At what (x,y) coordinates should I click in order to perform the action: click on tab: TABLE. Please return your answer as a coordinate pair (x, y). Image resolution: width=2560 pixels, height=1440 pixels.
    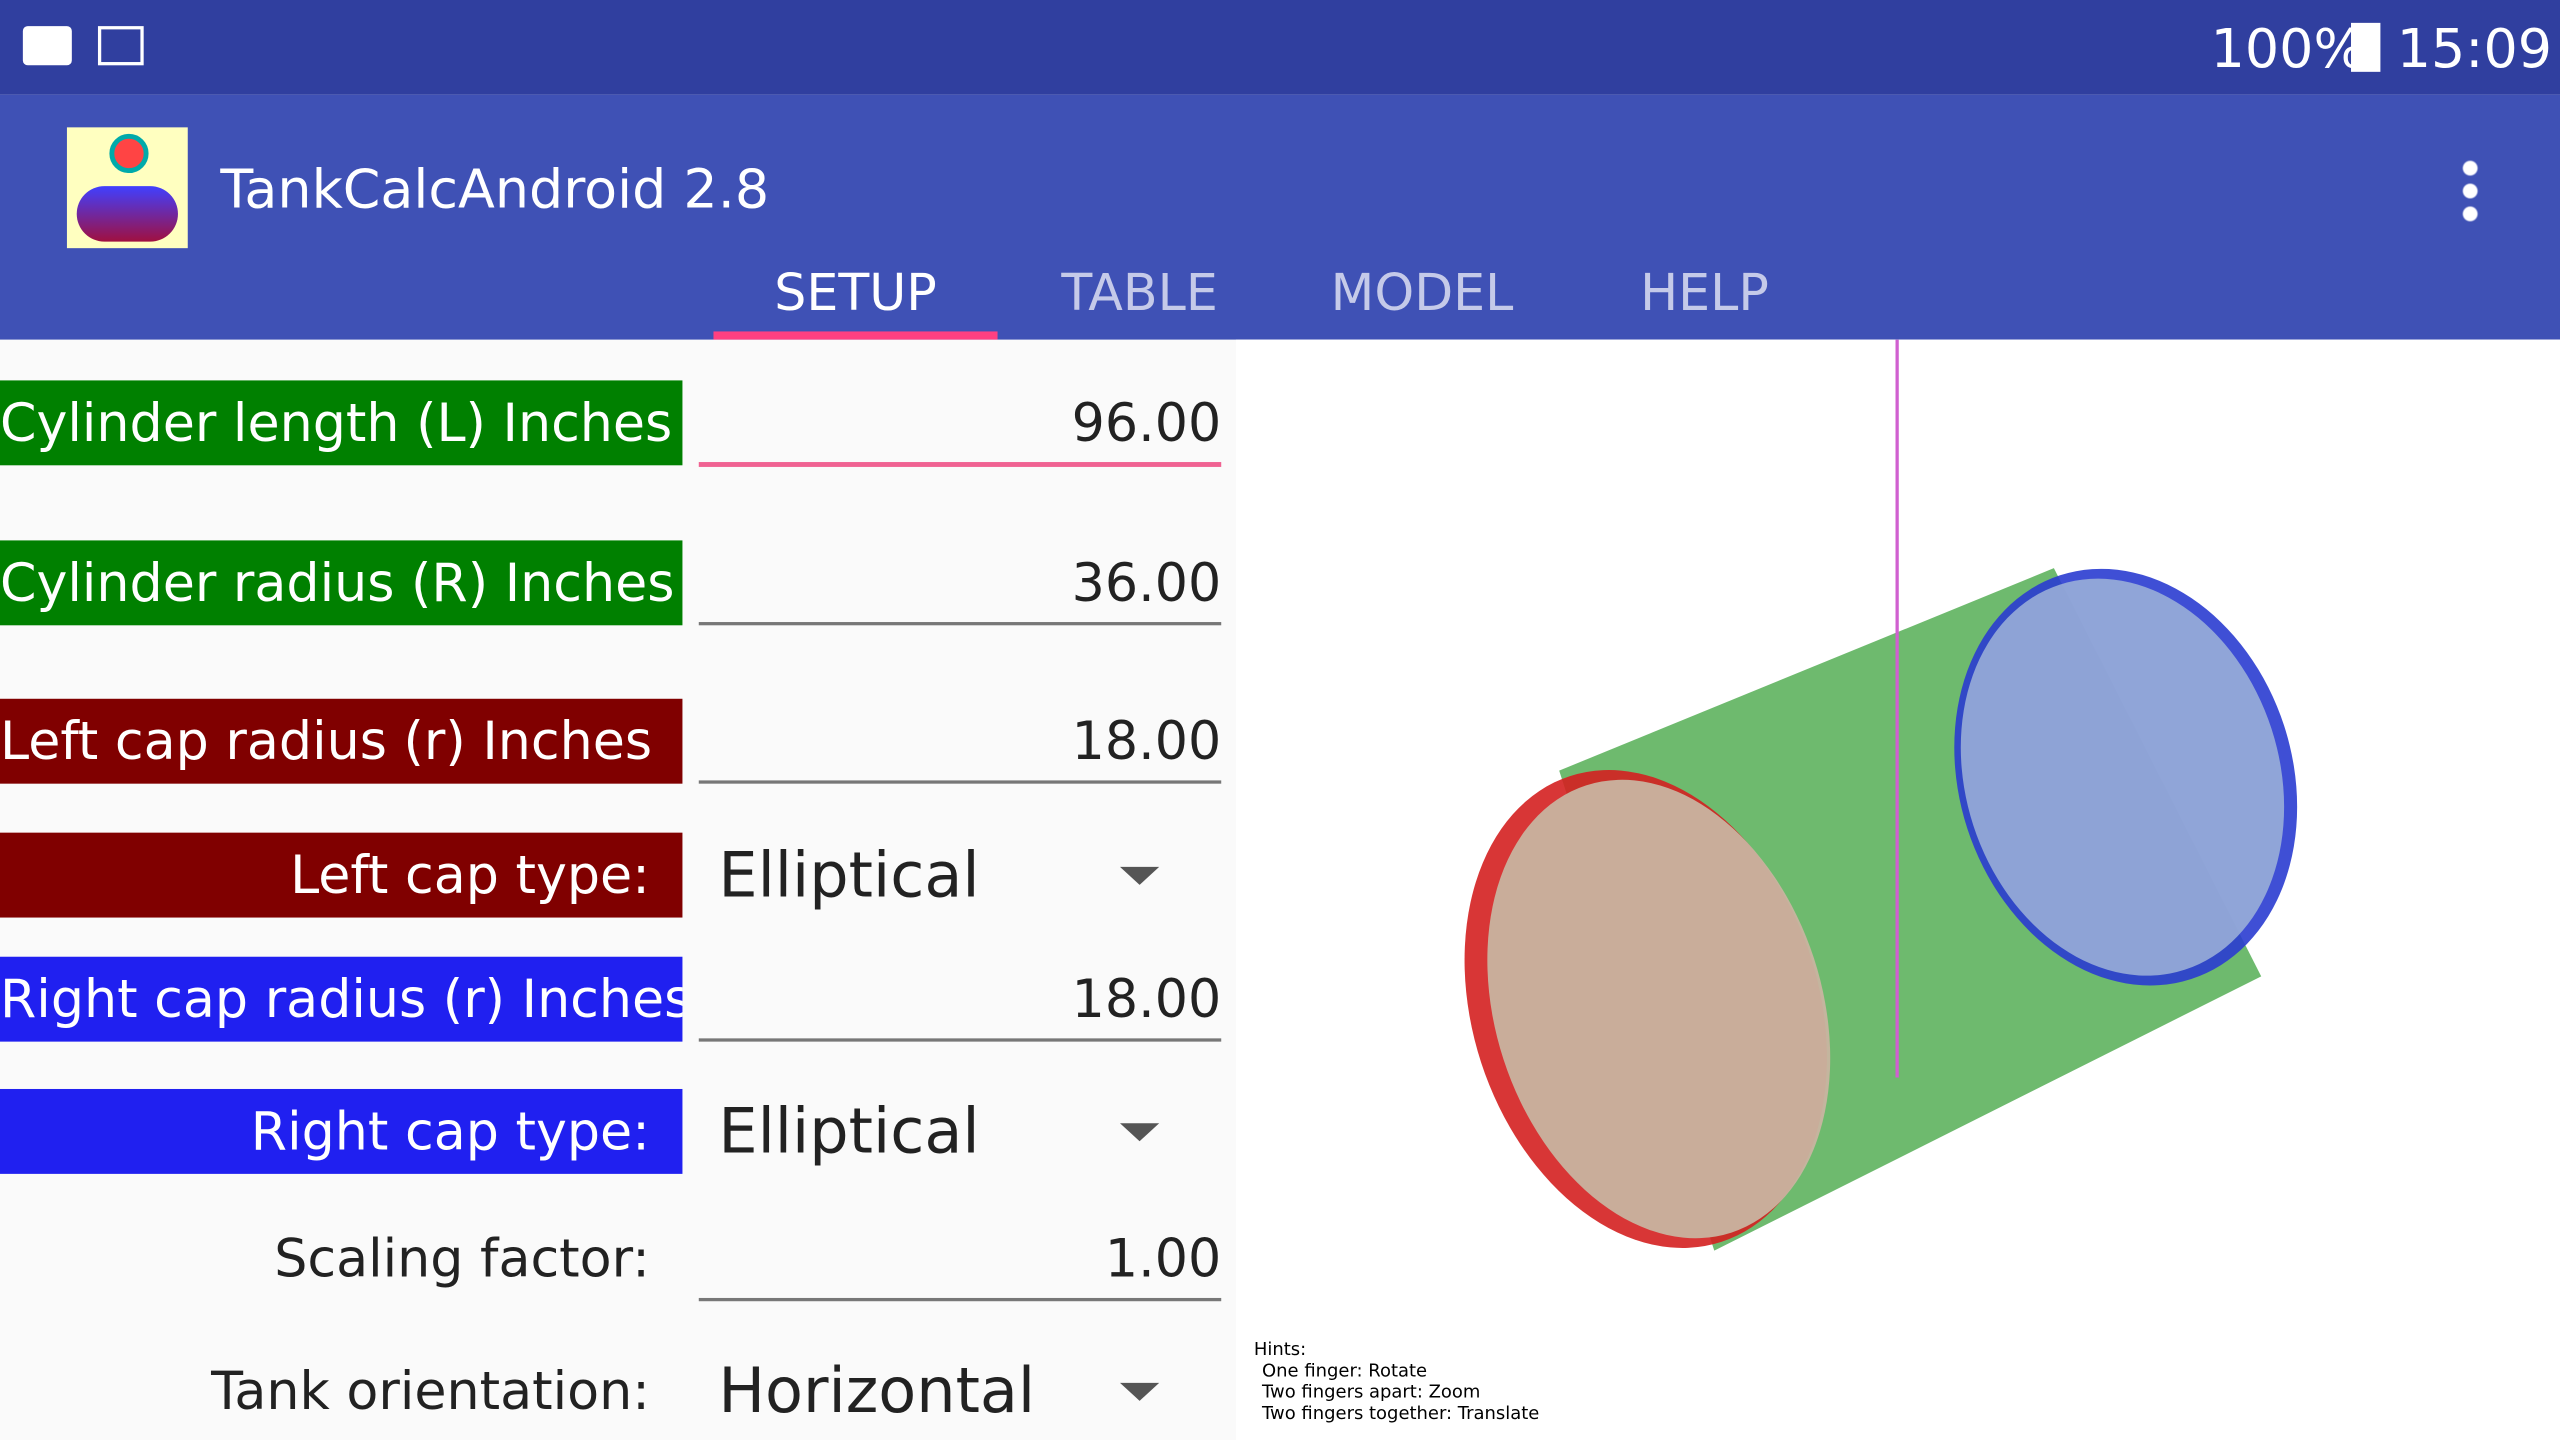
    Looking at the image, I should click on (1139, 294).